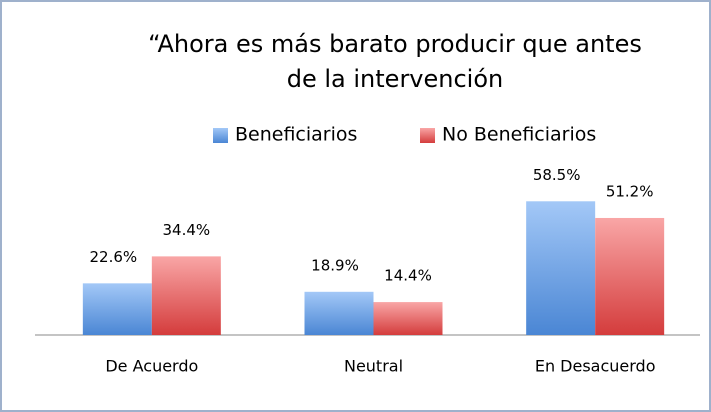 The width and height of the screenshot is (711, 412). I want to click on x-tick-label: De Acuerdo, so click(151, 366).